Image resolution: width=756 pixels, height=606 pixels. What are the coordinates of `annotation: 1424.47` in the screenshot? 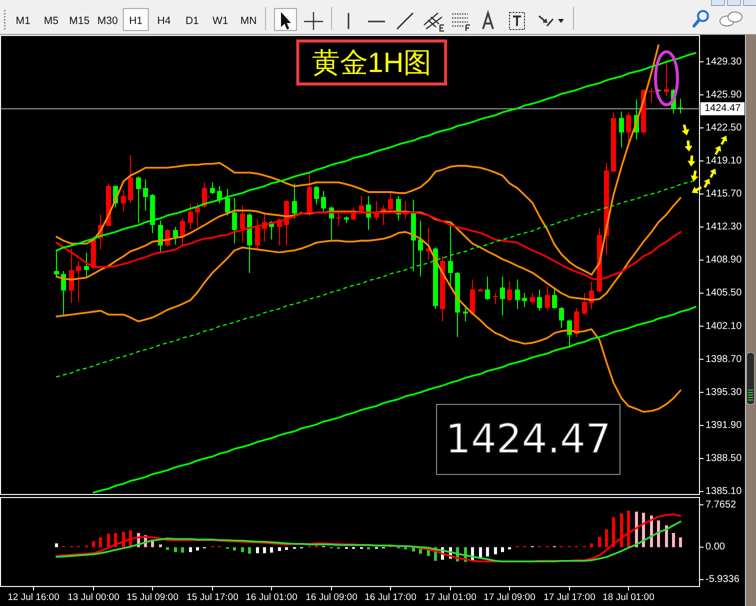 It's located at (528, 439).